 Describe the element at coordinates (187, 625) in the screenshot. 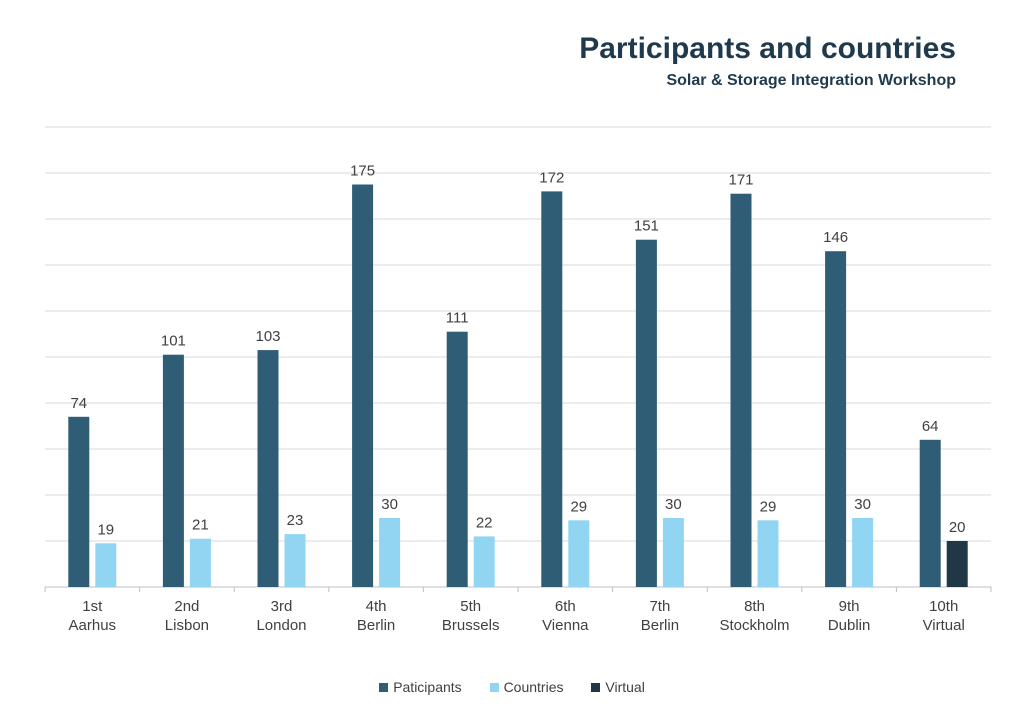

I see `x-tick-label-location: Lisbon` at that location.